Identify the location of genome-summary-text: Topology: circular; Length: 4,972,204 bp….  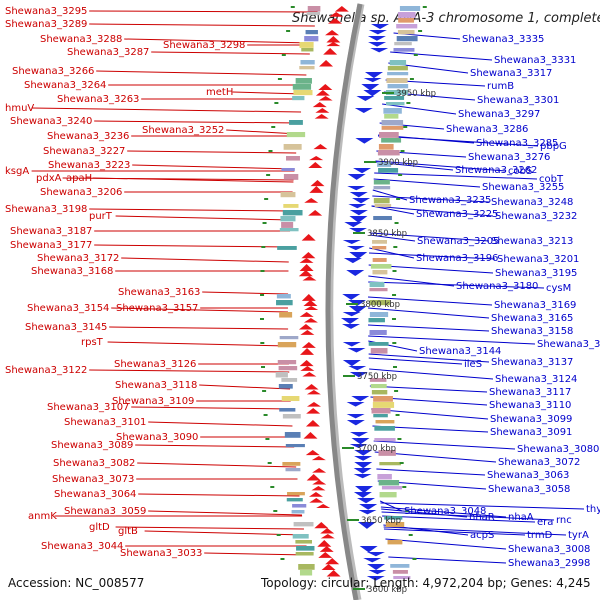
(425, 583).